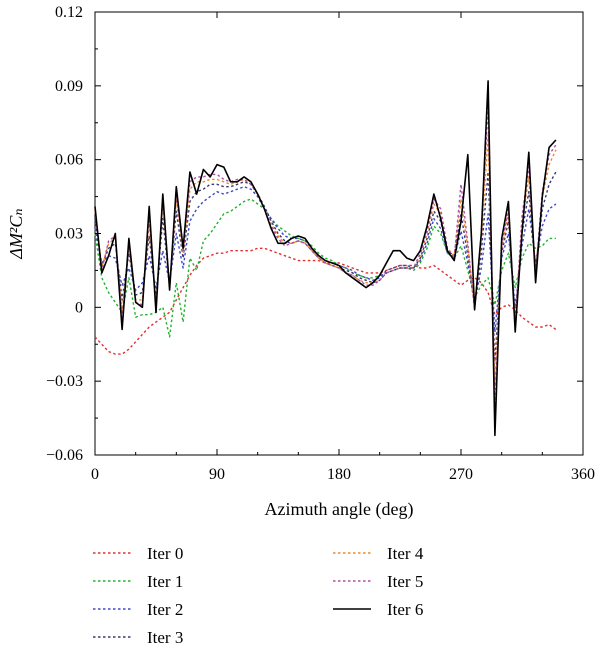  Describe the element at coordinates (165, 553) in the screenshot. I see `legend-label: Iter 0` at that location.